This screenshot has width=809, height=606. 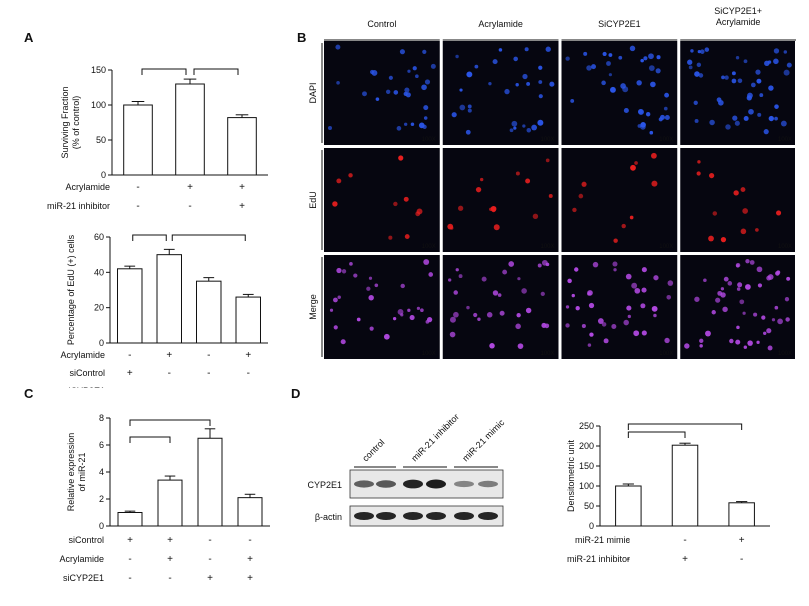 I want to click on y-axis-label: Surviving Fraction, so click(x=65, y=122).